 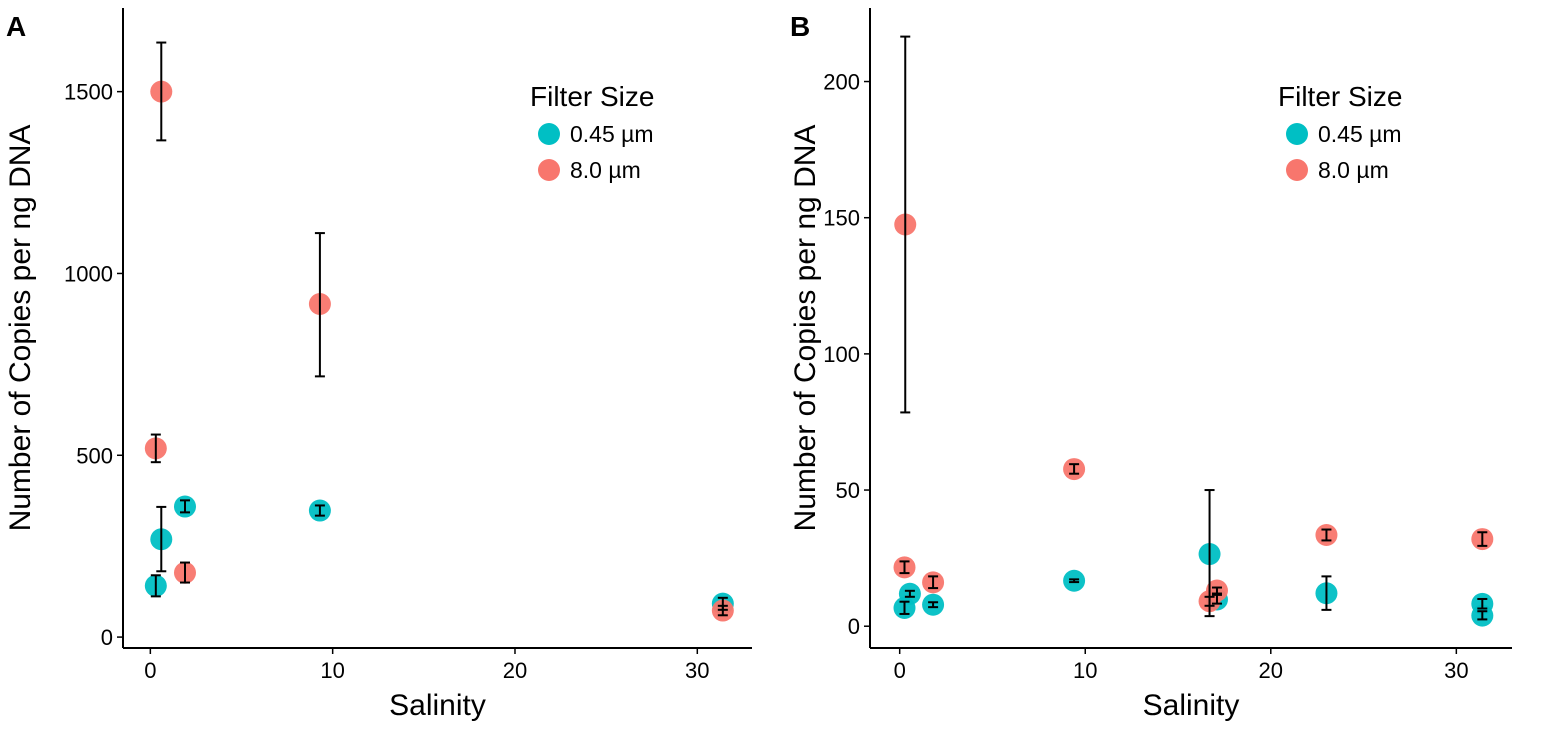 What do you see at coordinates (800, 26) in the screenshot?
I see `panel-label: B` at bounding box center [800, 26].